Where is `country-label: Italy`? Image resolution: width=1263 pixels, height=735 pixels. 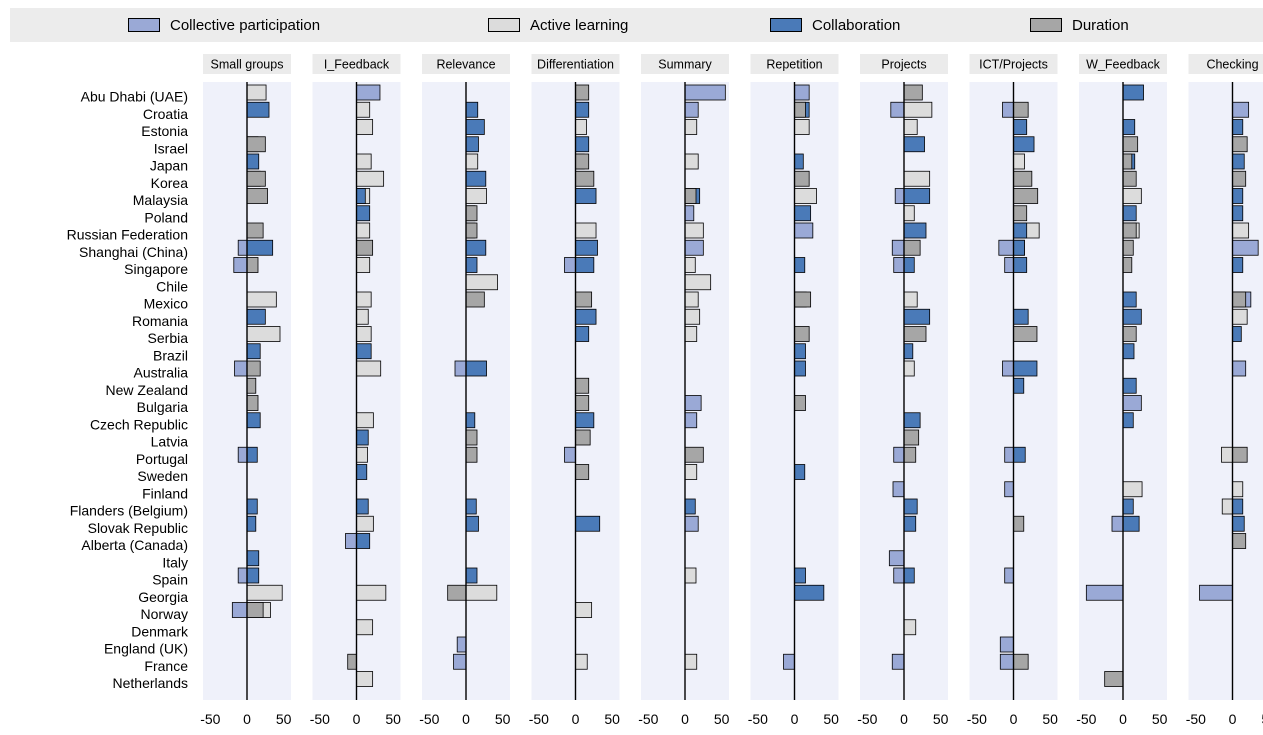 country-label: Italy is located at coordinates (175, 562).